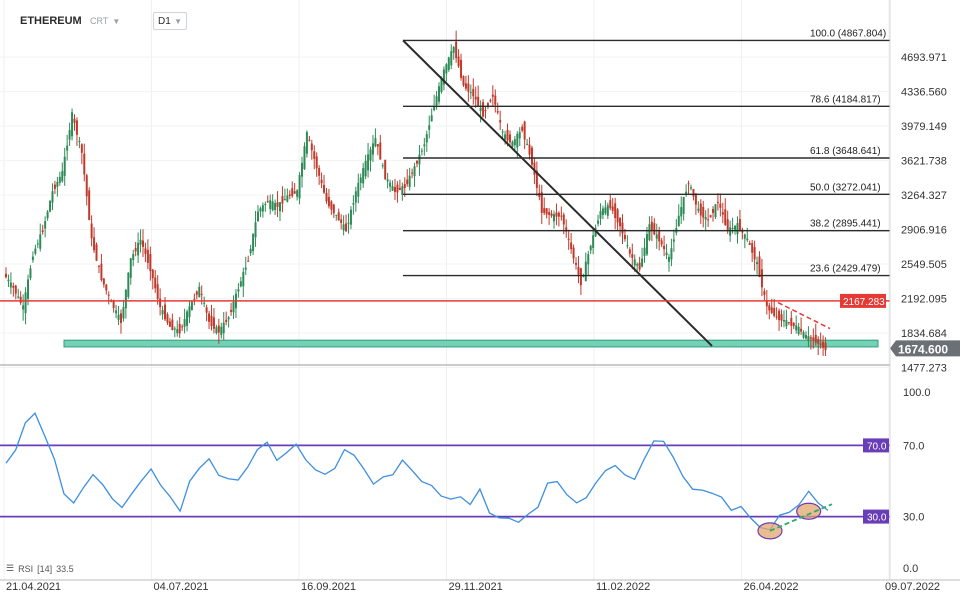 Image resolution: width=960 pixels, height=601 pixels. I want to click on chevron-down-icon: ▼, so click(178, 21).